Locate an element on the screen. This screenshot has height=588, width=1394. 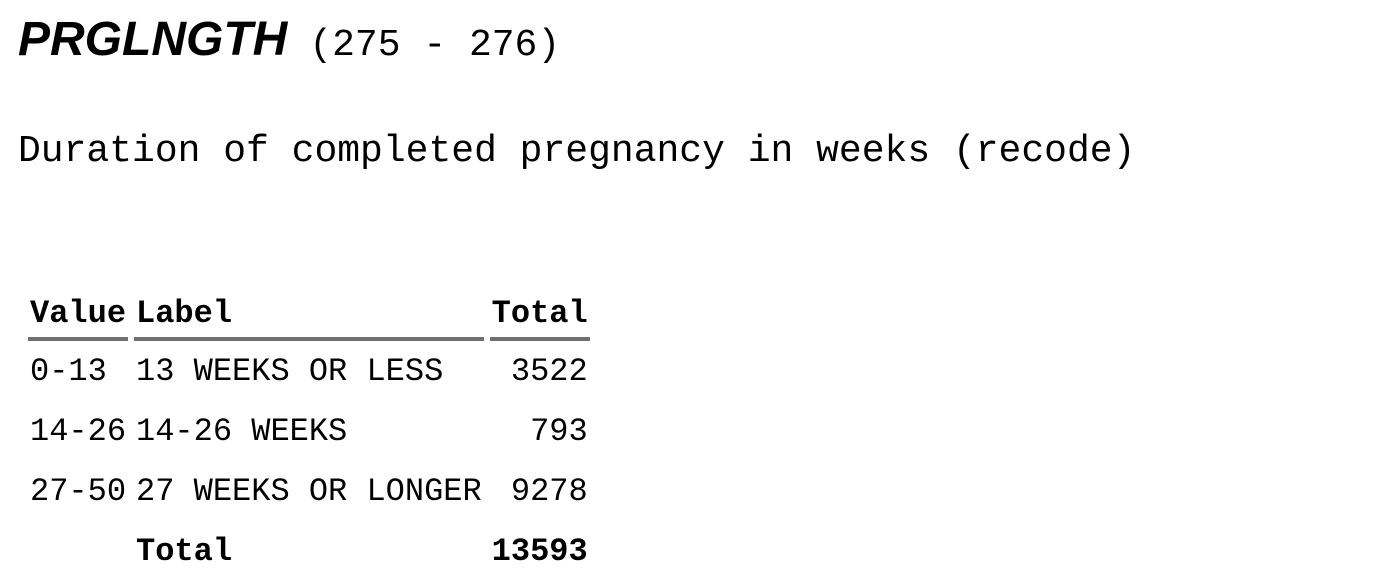
total-count: 13593 is located at coordinates (539, 551).